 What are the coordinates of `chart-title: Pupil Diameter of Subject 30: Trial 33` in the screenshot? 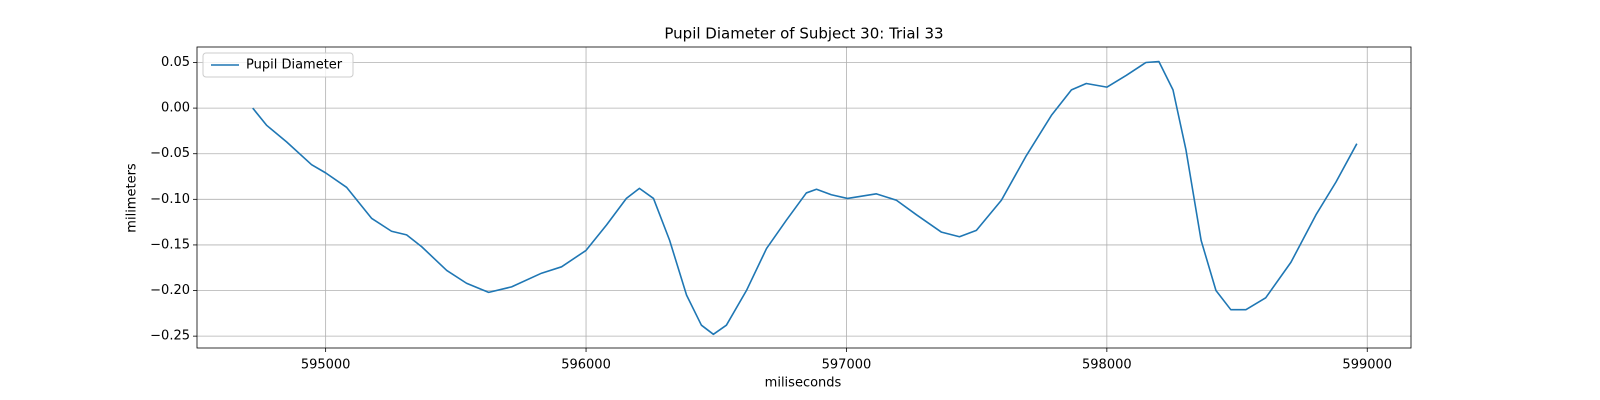 It's located at (803, 34).